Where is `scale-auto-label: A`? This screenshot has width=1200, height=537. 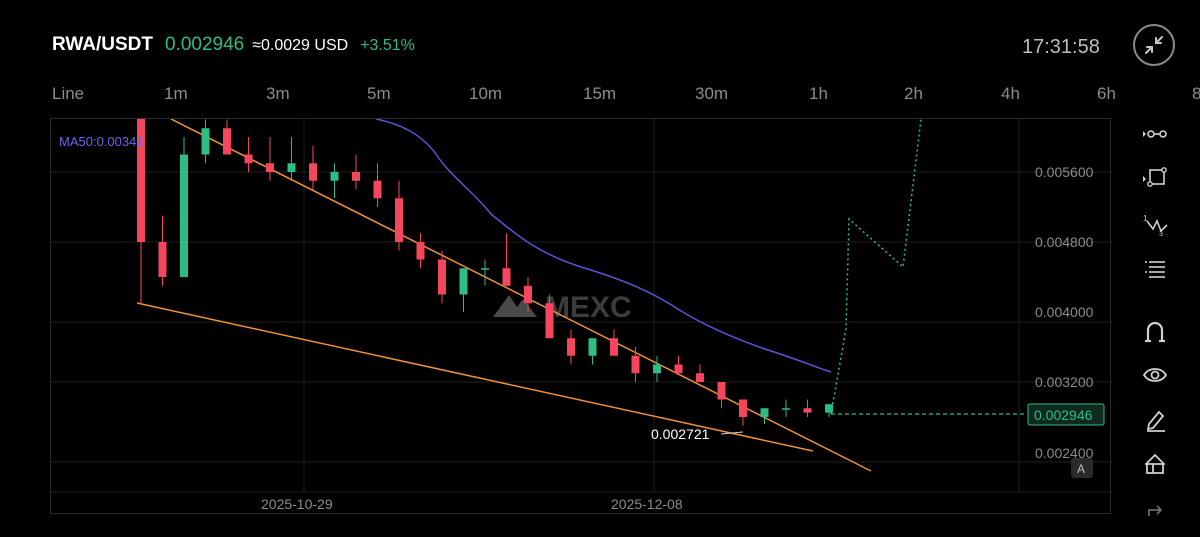
scale-auto-label: A is located at coordinates (1081, 469).